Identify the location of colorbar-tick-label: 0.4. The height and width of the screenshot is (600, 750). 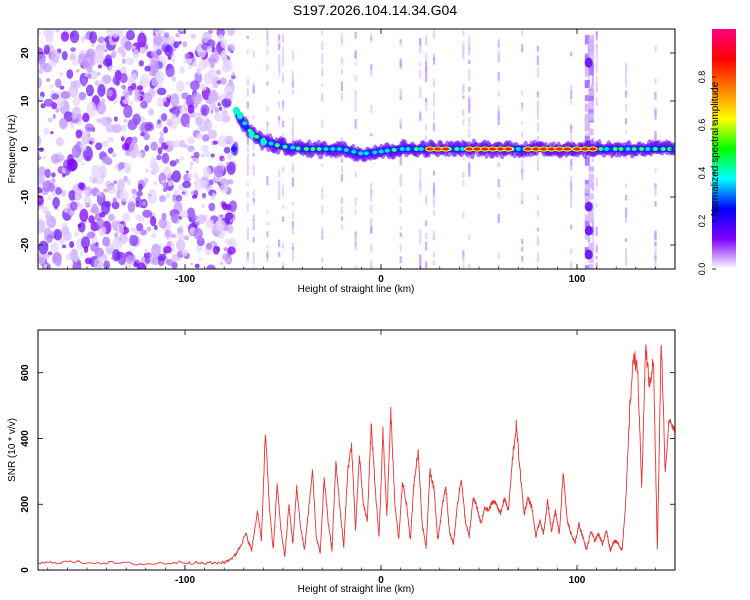
(702, 173).